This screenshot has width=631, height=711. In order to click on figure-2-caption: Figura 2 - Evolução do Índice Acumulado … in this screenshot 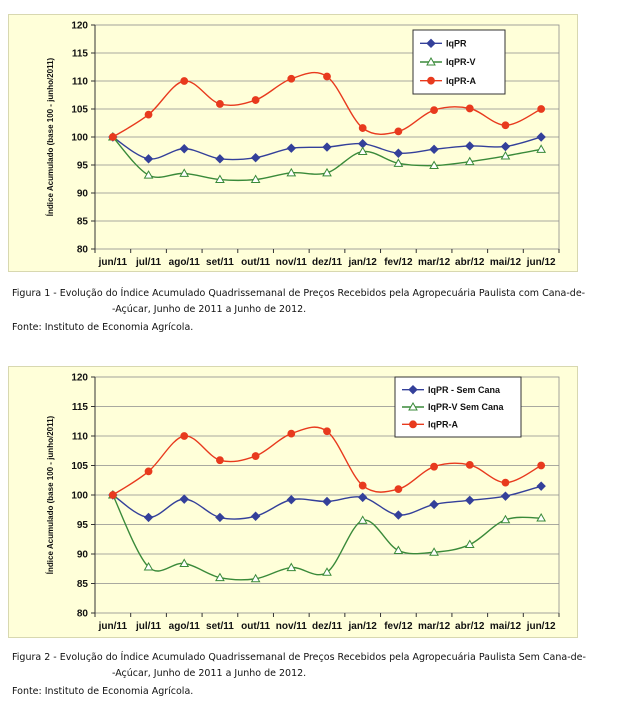, I will do `click(317, 666)`.